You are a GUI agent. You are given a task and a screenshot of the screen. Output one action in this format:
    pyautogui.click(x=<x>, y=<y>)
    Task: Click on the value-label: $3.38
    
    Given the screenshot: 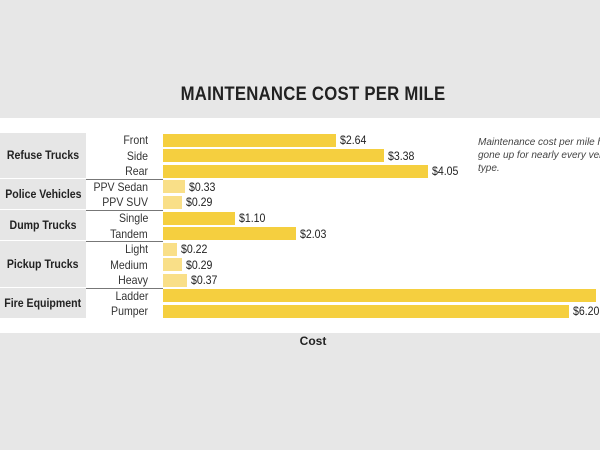 What is the action you would take?
    pyautogui.click(x=401, y=155)
    